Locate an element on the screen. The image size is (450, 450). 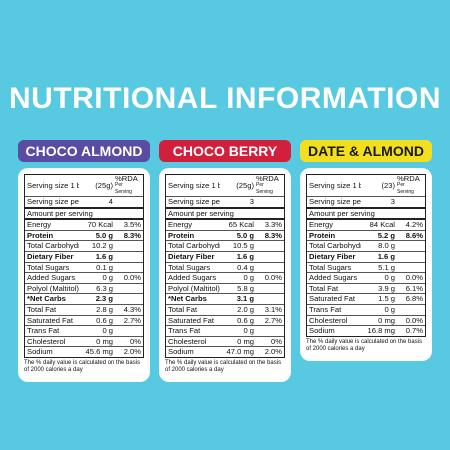
serving-label: Serving size 1 bar is located at coordinates (194, 185).